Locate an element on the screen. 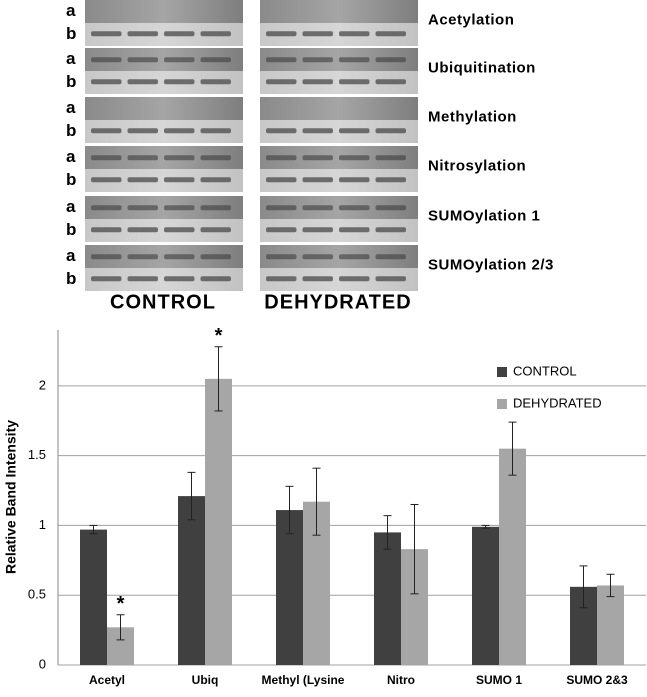 This screenshot has height=697, width=647. row-label: Ubiquitination is located at coordinates (482, 68).